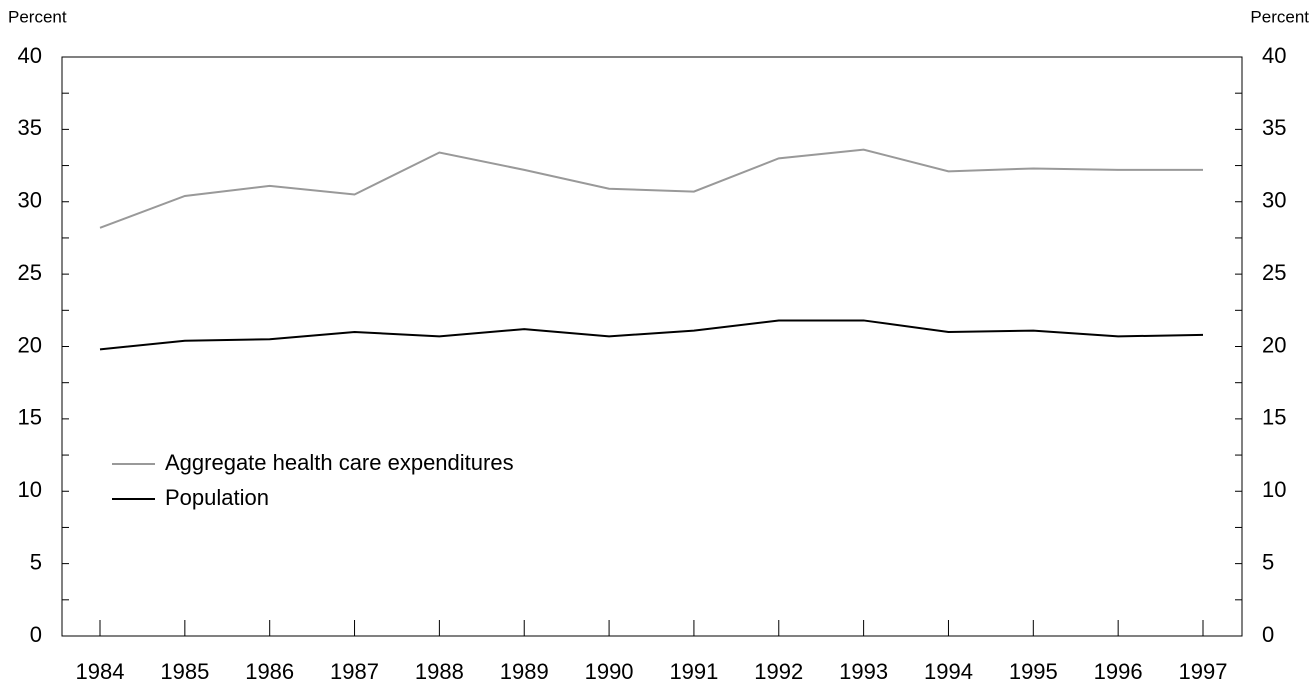 The image size is (1309, 693). What do you see at coordinates (524, 671) in the screenshot?
I see `x-tick-label: 1989` at bounding box center [524, 671].